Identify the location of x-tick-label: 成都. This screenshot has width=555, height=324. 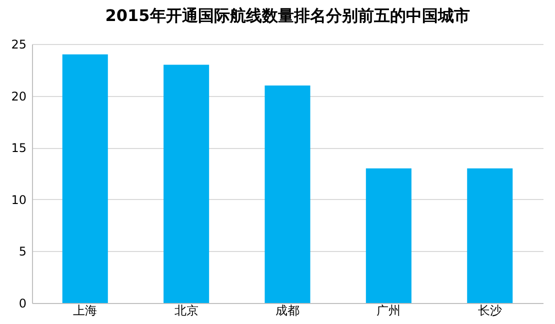
(288, 311).